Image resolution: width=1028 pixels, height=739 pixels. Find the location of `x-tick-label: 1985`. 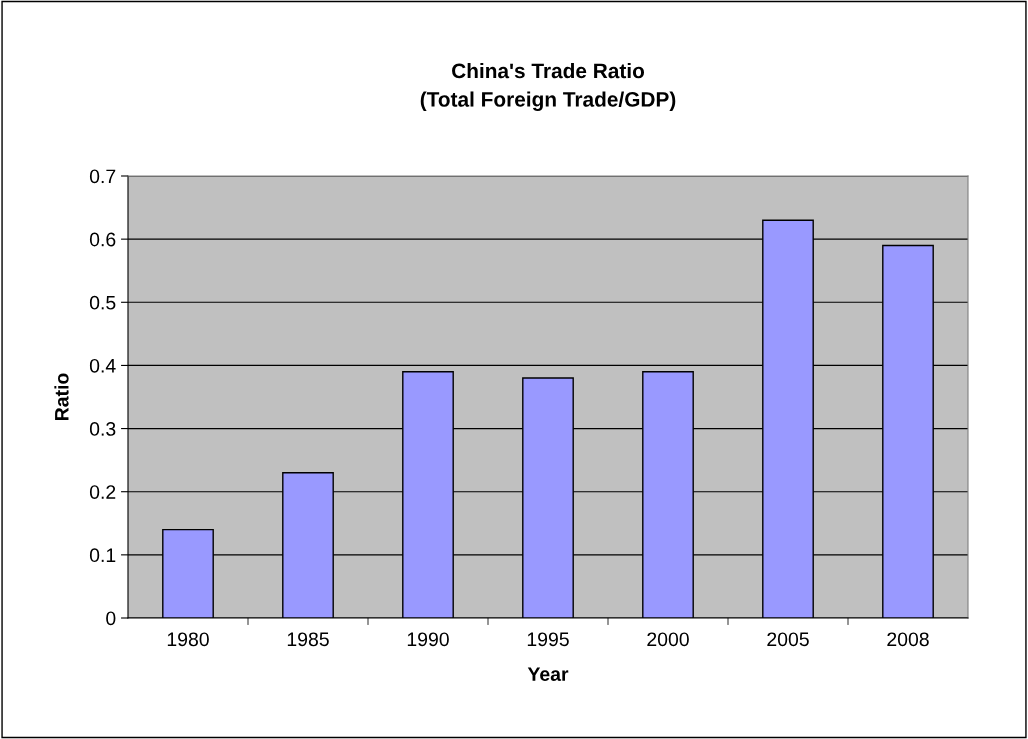

x-tick-label: 1985 is located at coordinates (308, 639).